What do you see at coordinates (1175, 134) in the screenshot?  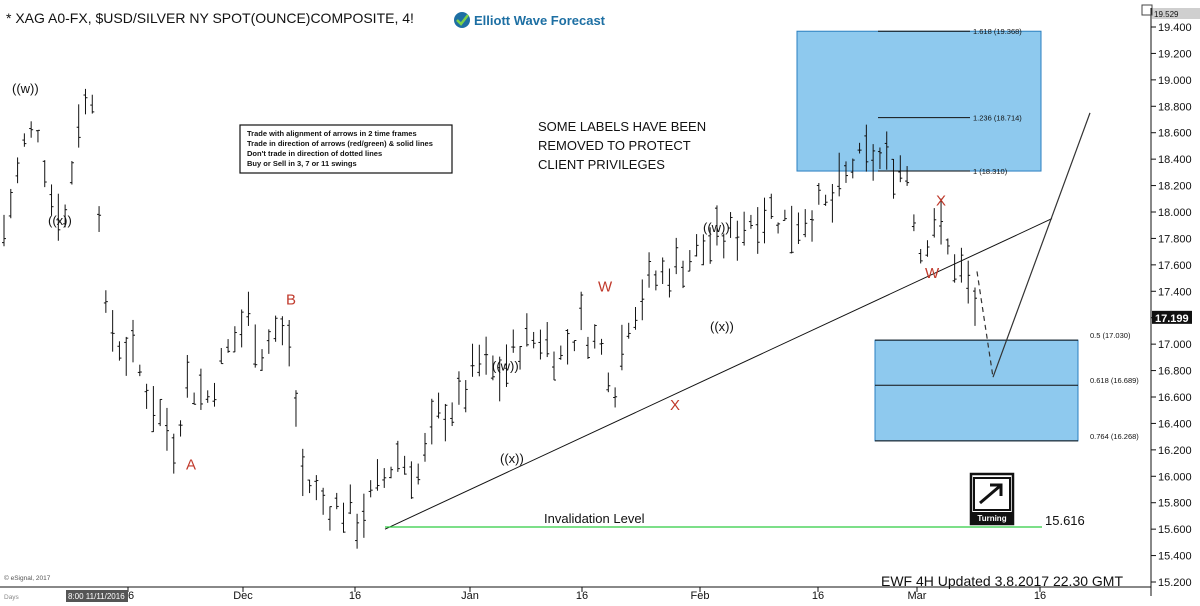 I see `y-tick-label: 18.600` at bounding box center [1175, 134].